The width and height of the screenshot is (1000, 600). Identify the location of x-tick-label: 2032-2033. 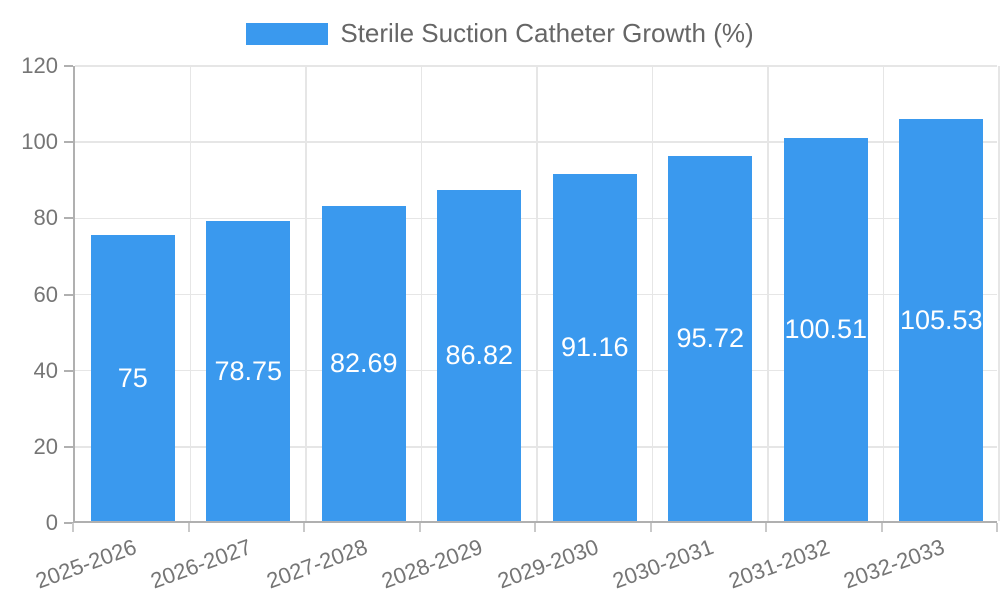
(894, 564).